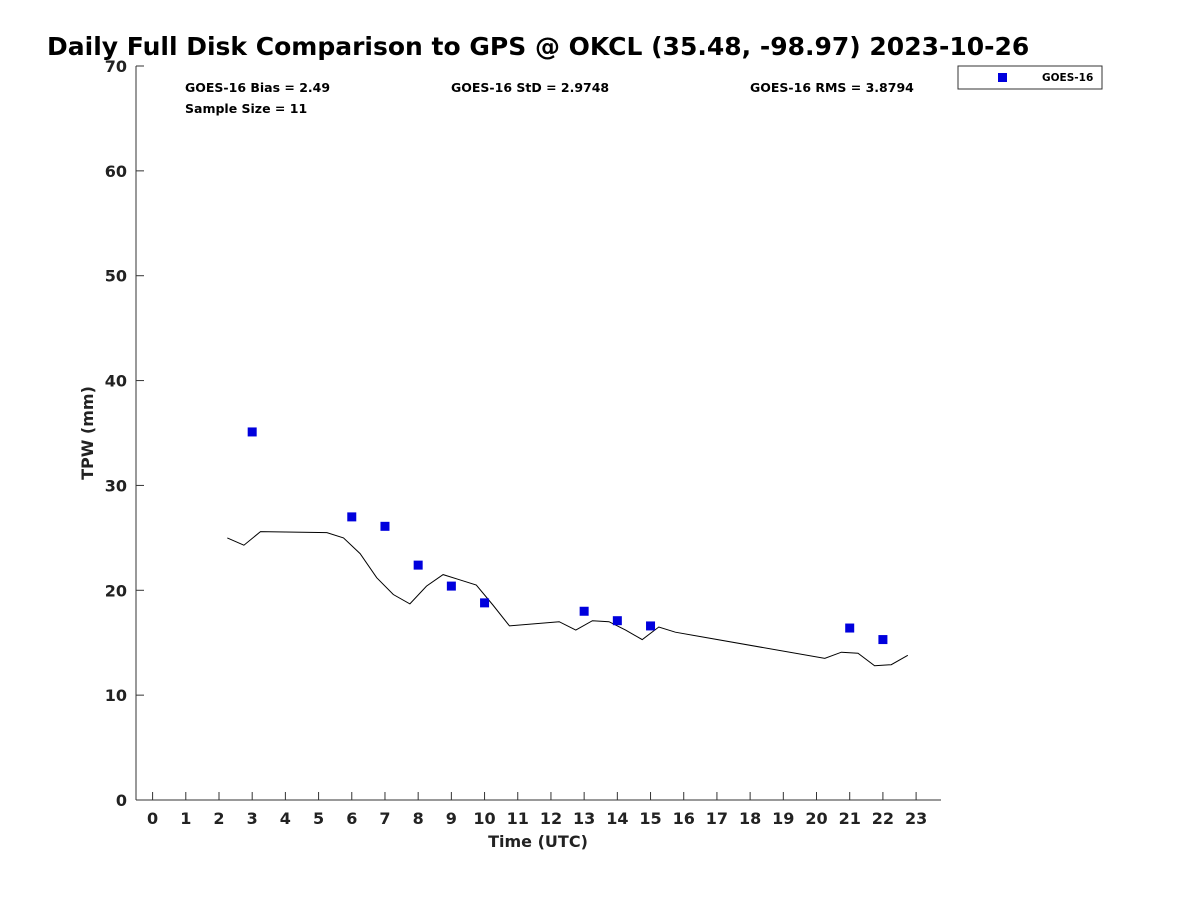  I want to click on x-tick-label: 23, so click(916, 818).